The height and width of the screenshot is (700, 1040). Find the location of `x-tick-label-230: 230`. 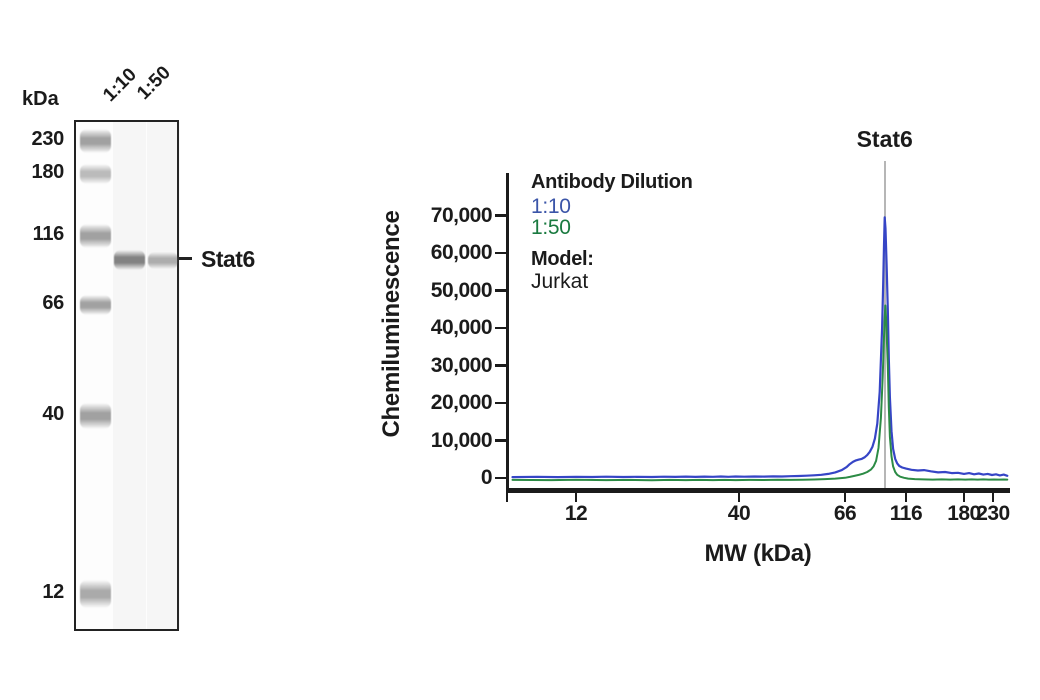

x-tick-label-230: 230 is located at coordinates (993, 513).